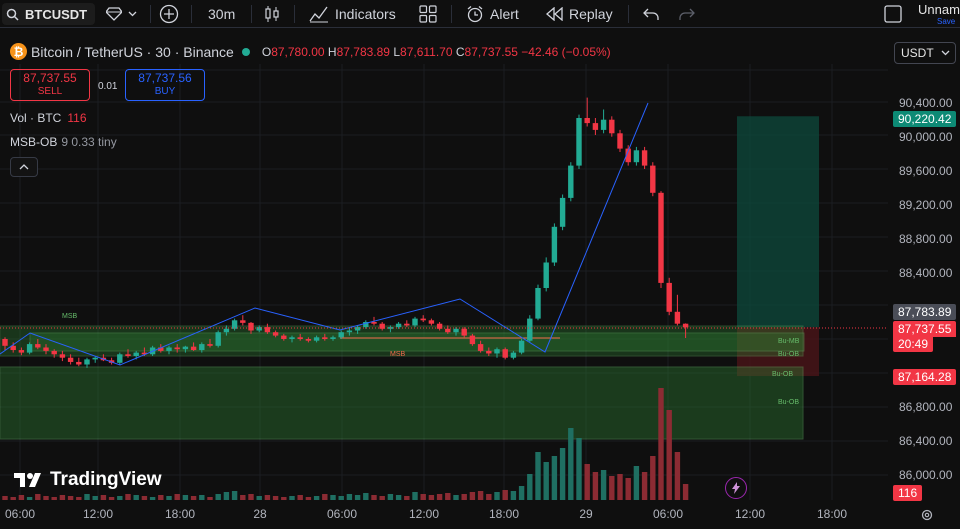 This screenshot has width=960, height=529. What do you see at coordinates (651, 14) in the screenshot?
I see `undo-button` at bounding box center [651, 14].